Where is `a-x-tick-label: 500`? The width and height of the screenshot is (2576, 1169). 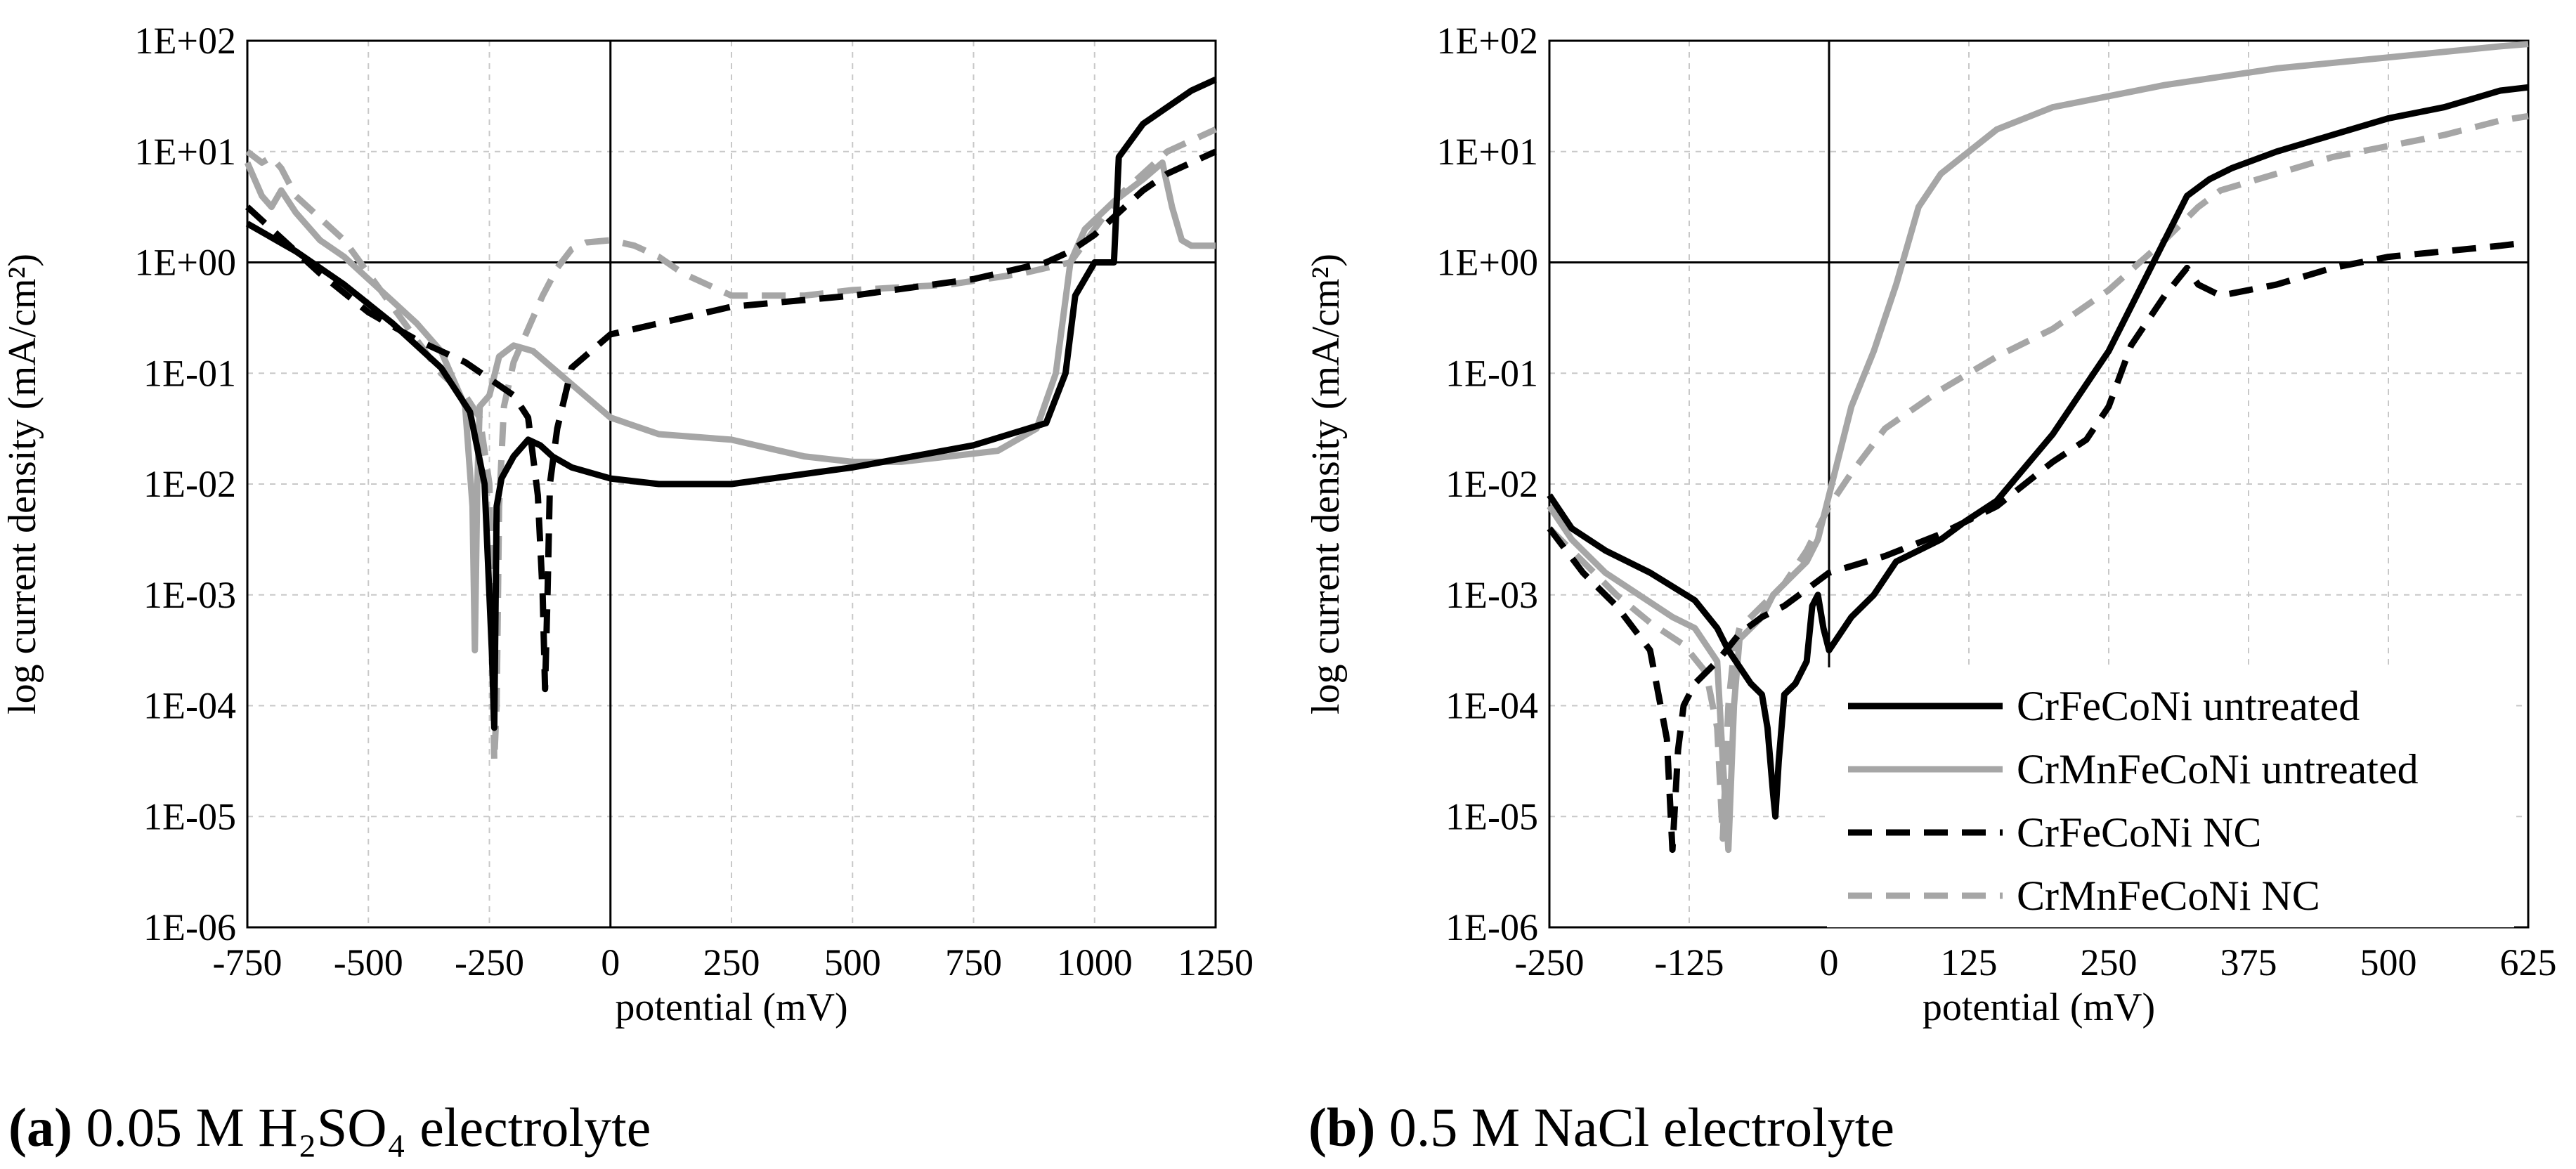
a-x-tick-label: 500 is located at coordinates (852, 962).